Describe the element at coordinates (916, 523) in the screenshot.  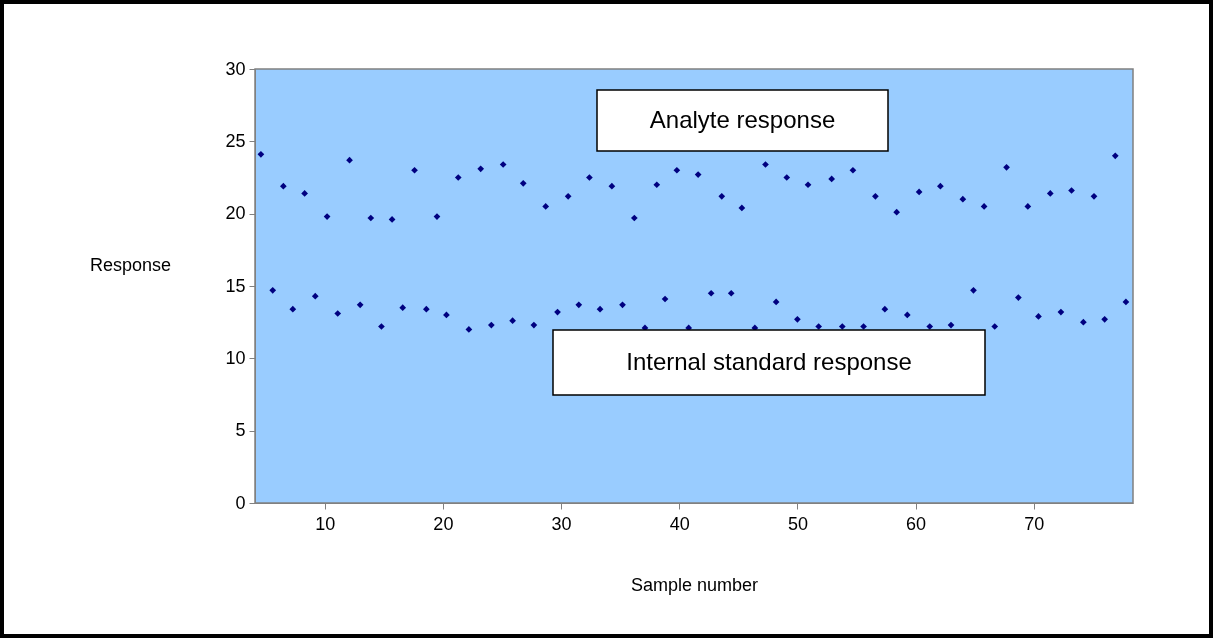
I see `x-tick-label: 60` at that location.